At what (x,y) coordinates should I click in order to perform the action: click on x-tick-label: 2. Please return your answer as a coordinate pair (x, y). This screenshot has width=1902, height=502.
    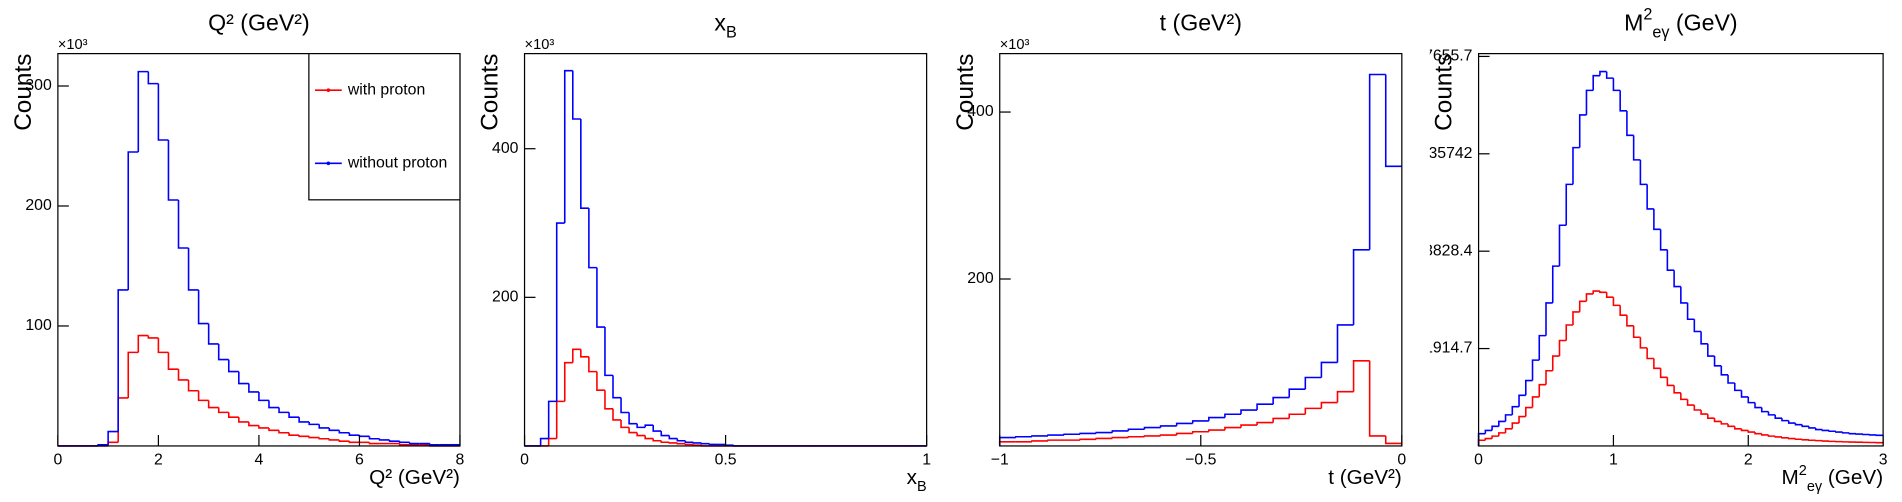
    Looking at the image, I should click on (158, 460).